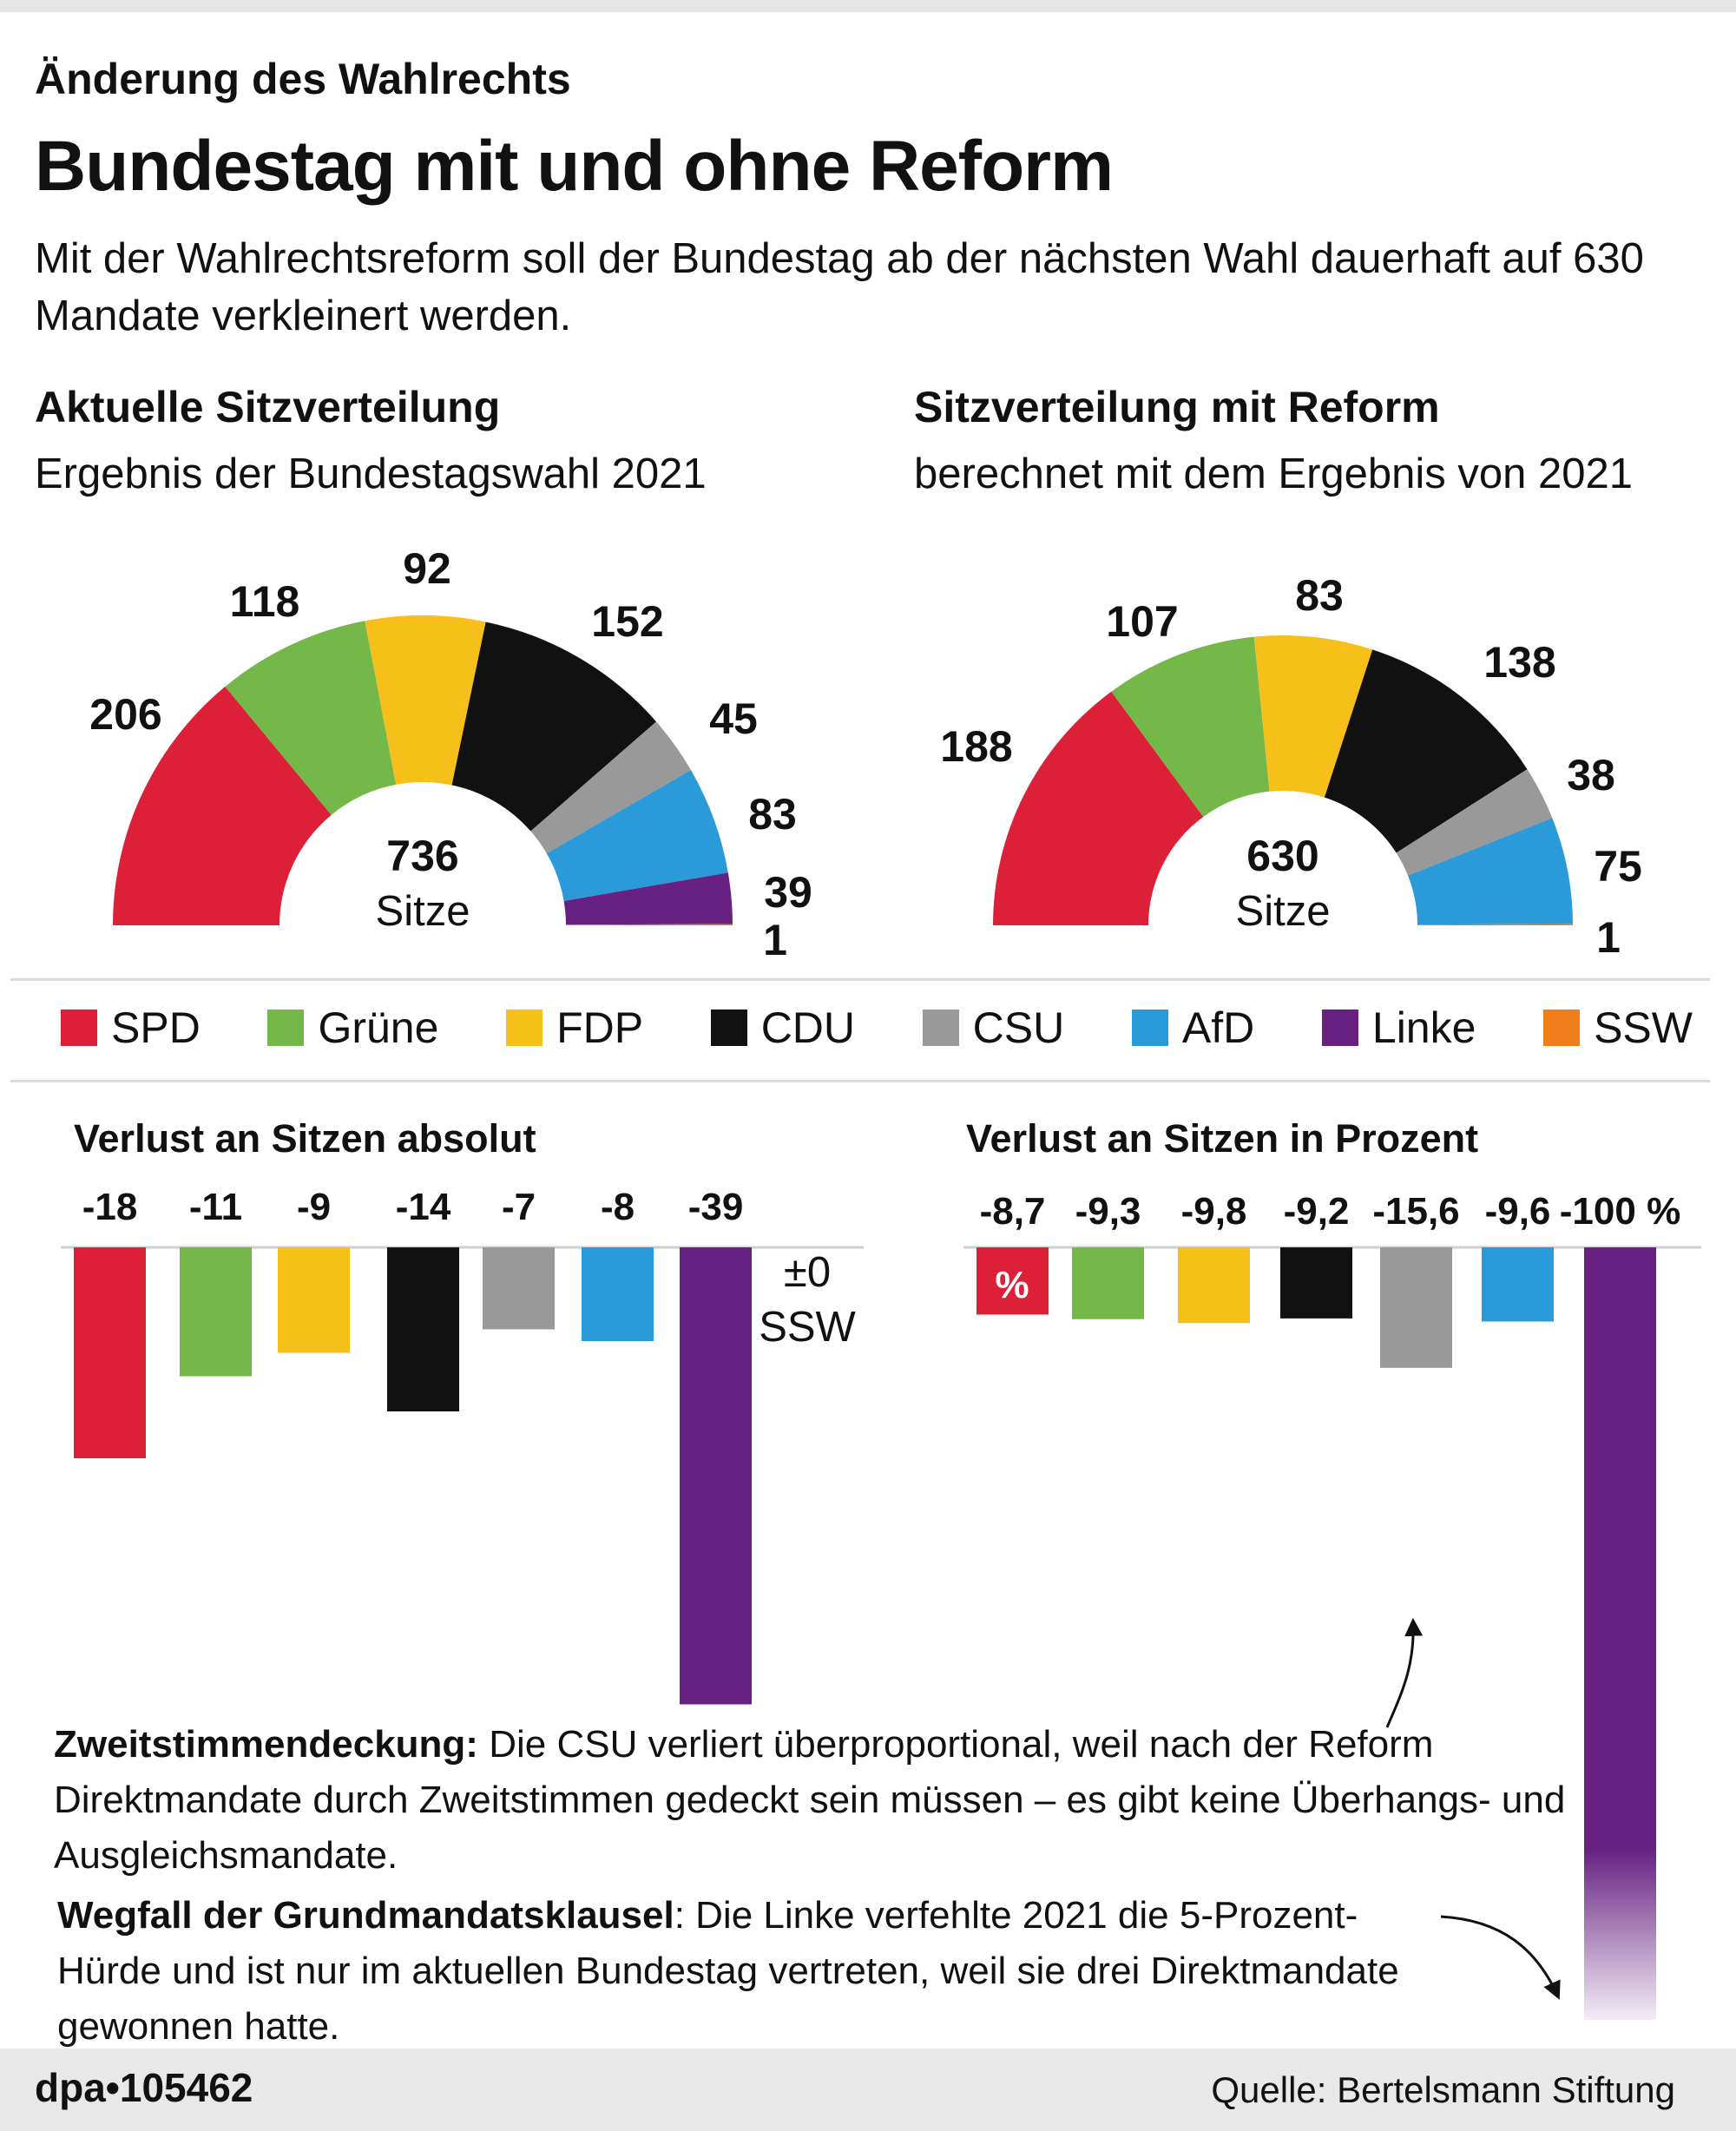  What do you see at coordinates (940, 1028) in the screenshot?
I see `legend-swatch-csu` at bounding box center [940, 1028].